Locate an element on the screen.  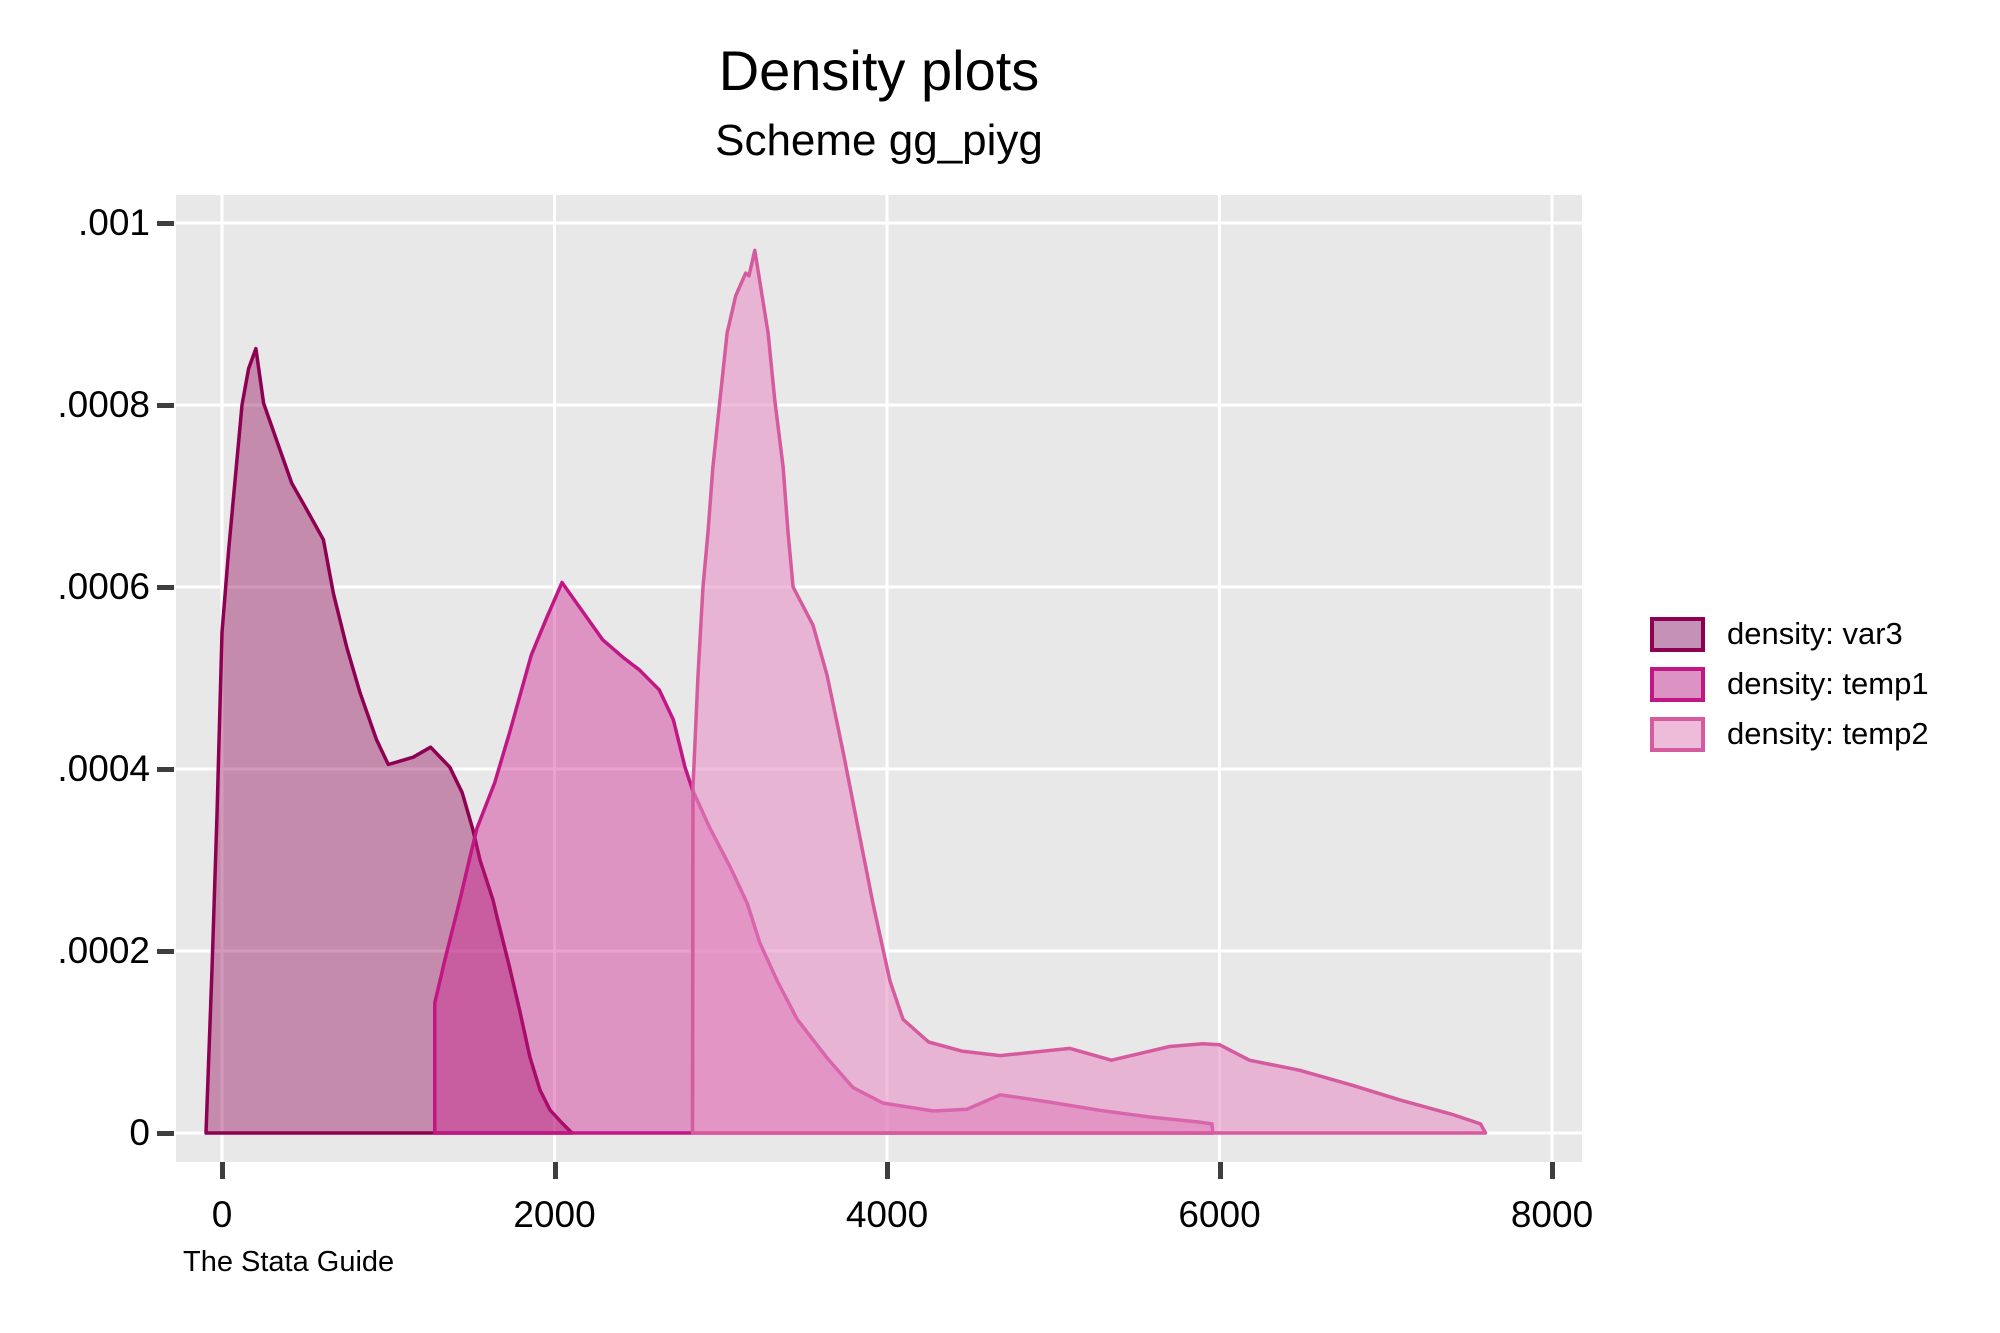
legend-label-temp2: density: temp2 is located at coordinates (1828, 733).